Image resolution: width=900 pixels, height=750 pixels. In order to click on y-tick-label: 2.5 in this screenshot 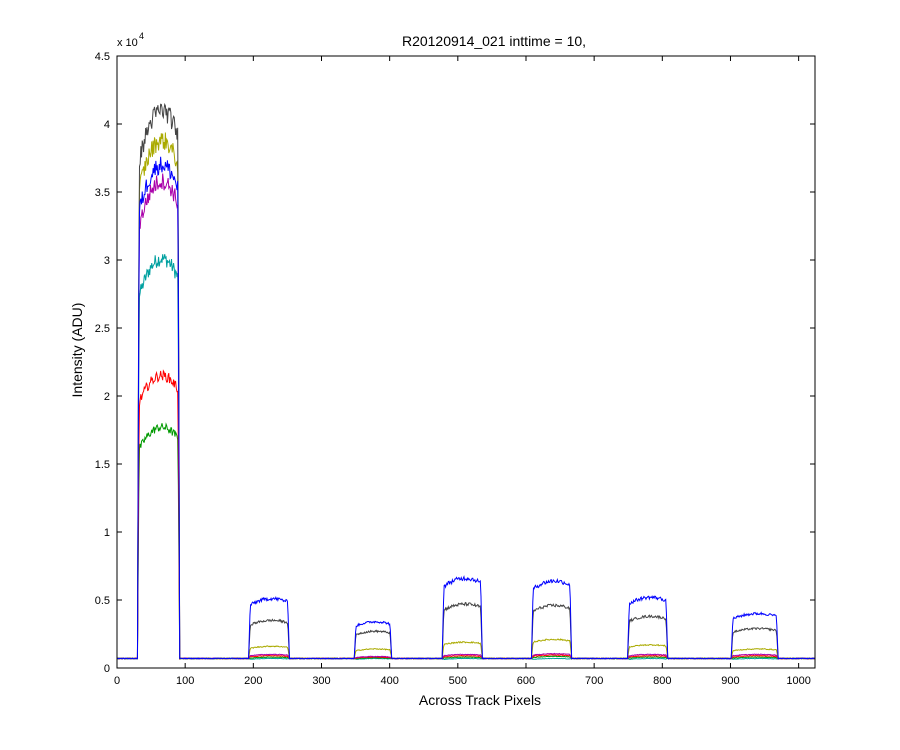, I will do `click(102, 329)`.